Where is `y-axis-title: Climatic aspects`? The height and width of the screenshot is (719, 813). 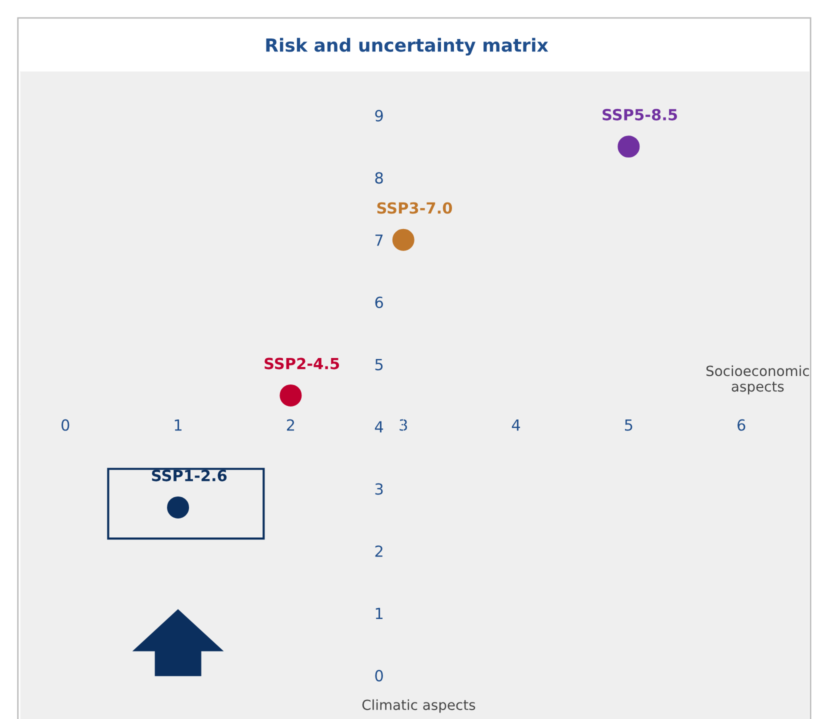
y-axis-title: Climatic aspects is located at coordinates (419, 706).